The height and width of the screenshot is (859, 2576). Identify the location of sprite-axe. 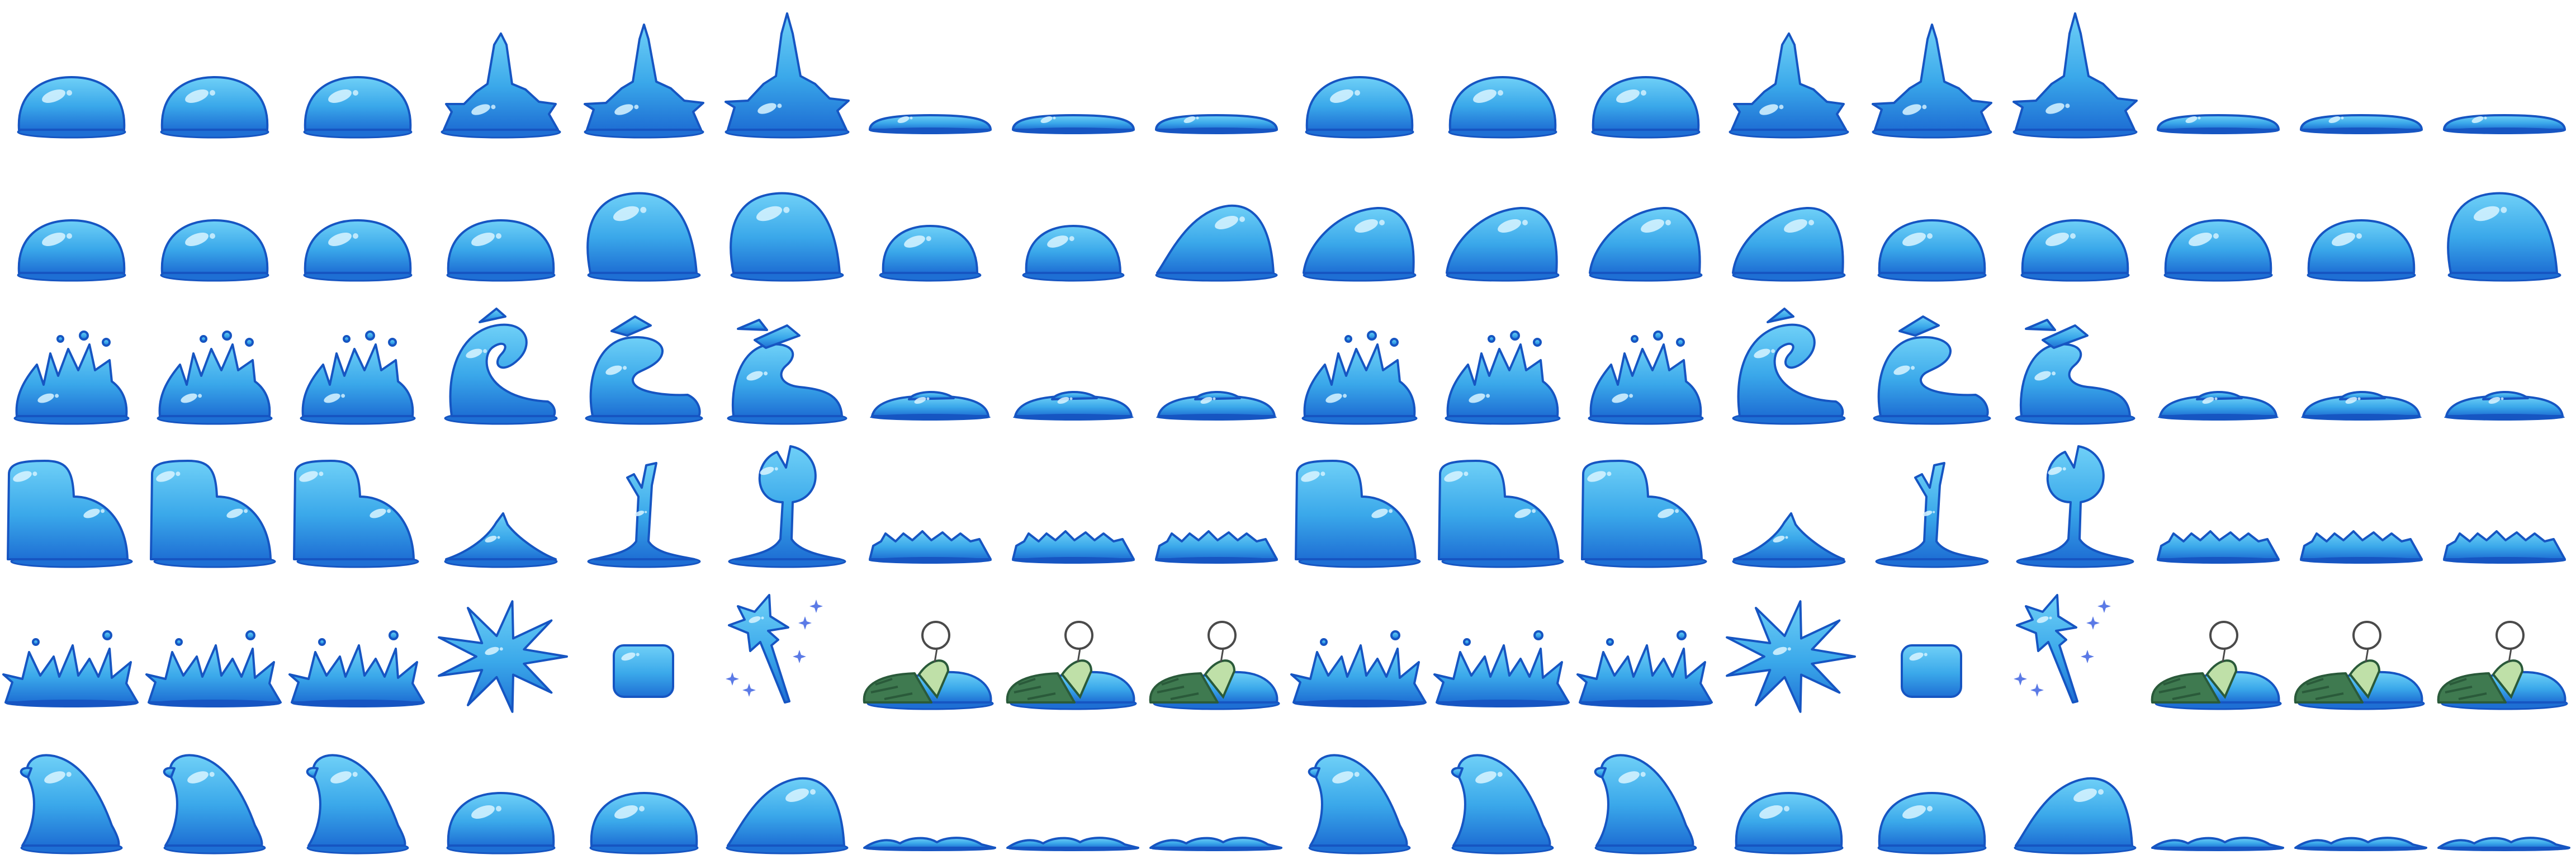
(787, 506).